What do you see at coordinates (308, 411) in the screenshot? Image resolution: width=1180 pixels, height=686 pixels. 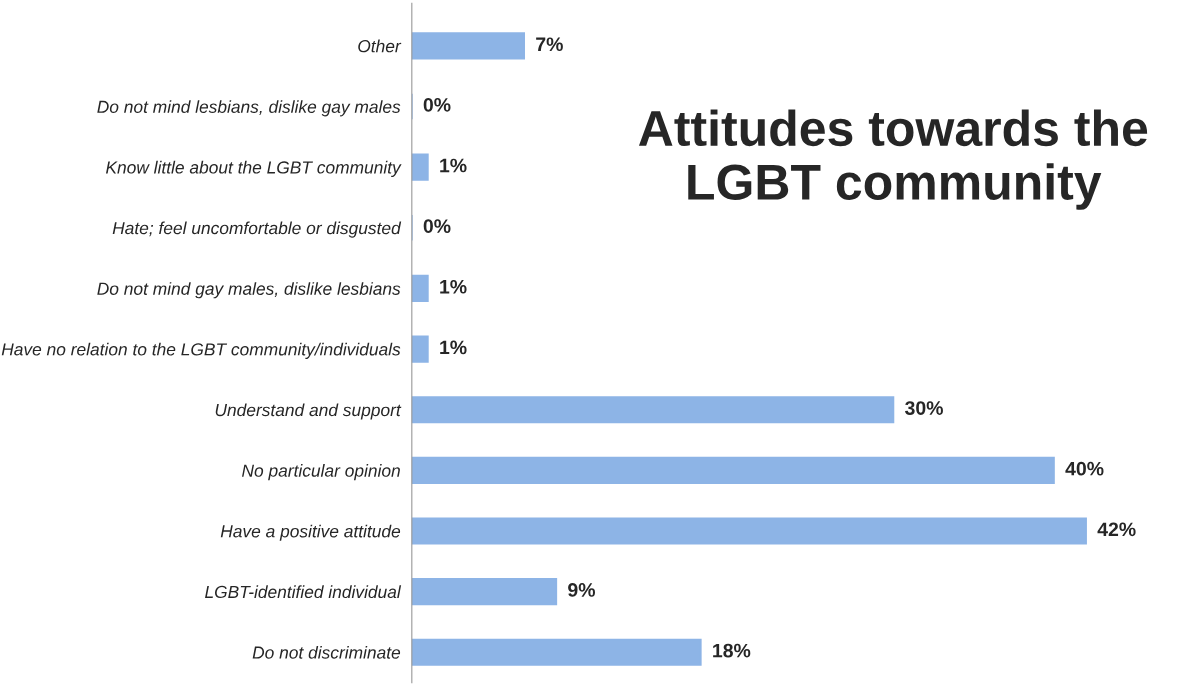 I see `y-tick-label: Understand and support` at bounding box center [308, 411].